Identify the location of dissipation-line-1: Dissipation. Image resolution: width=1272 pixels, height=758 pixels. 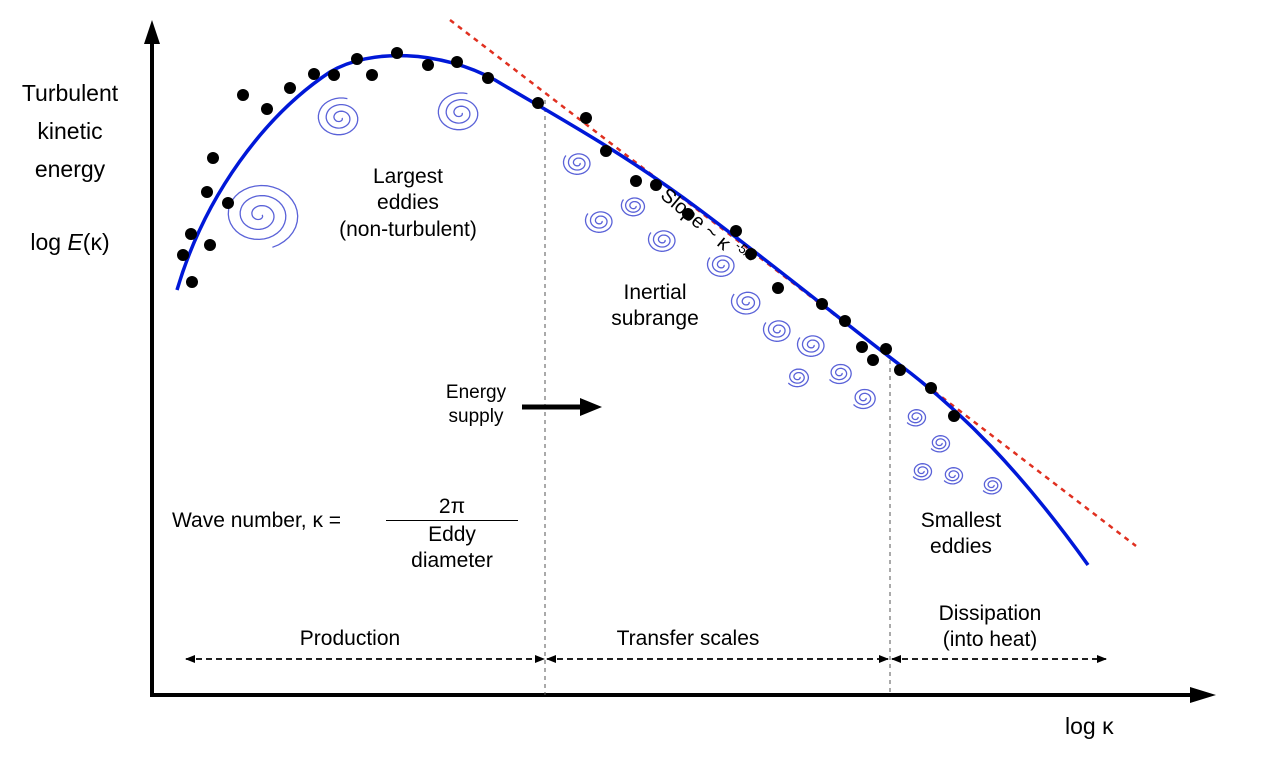
(990, 613).